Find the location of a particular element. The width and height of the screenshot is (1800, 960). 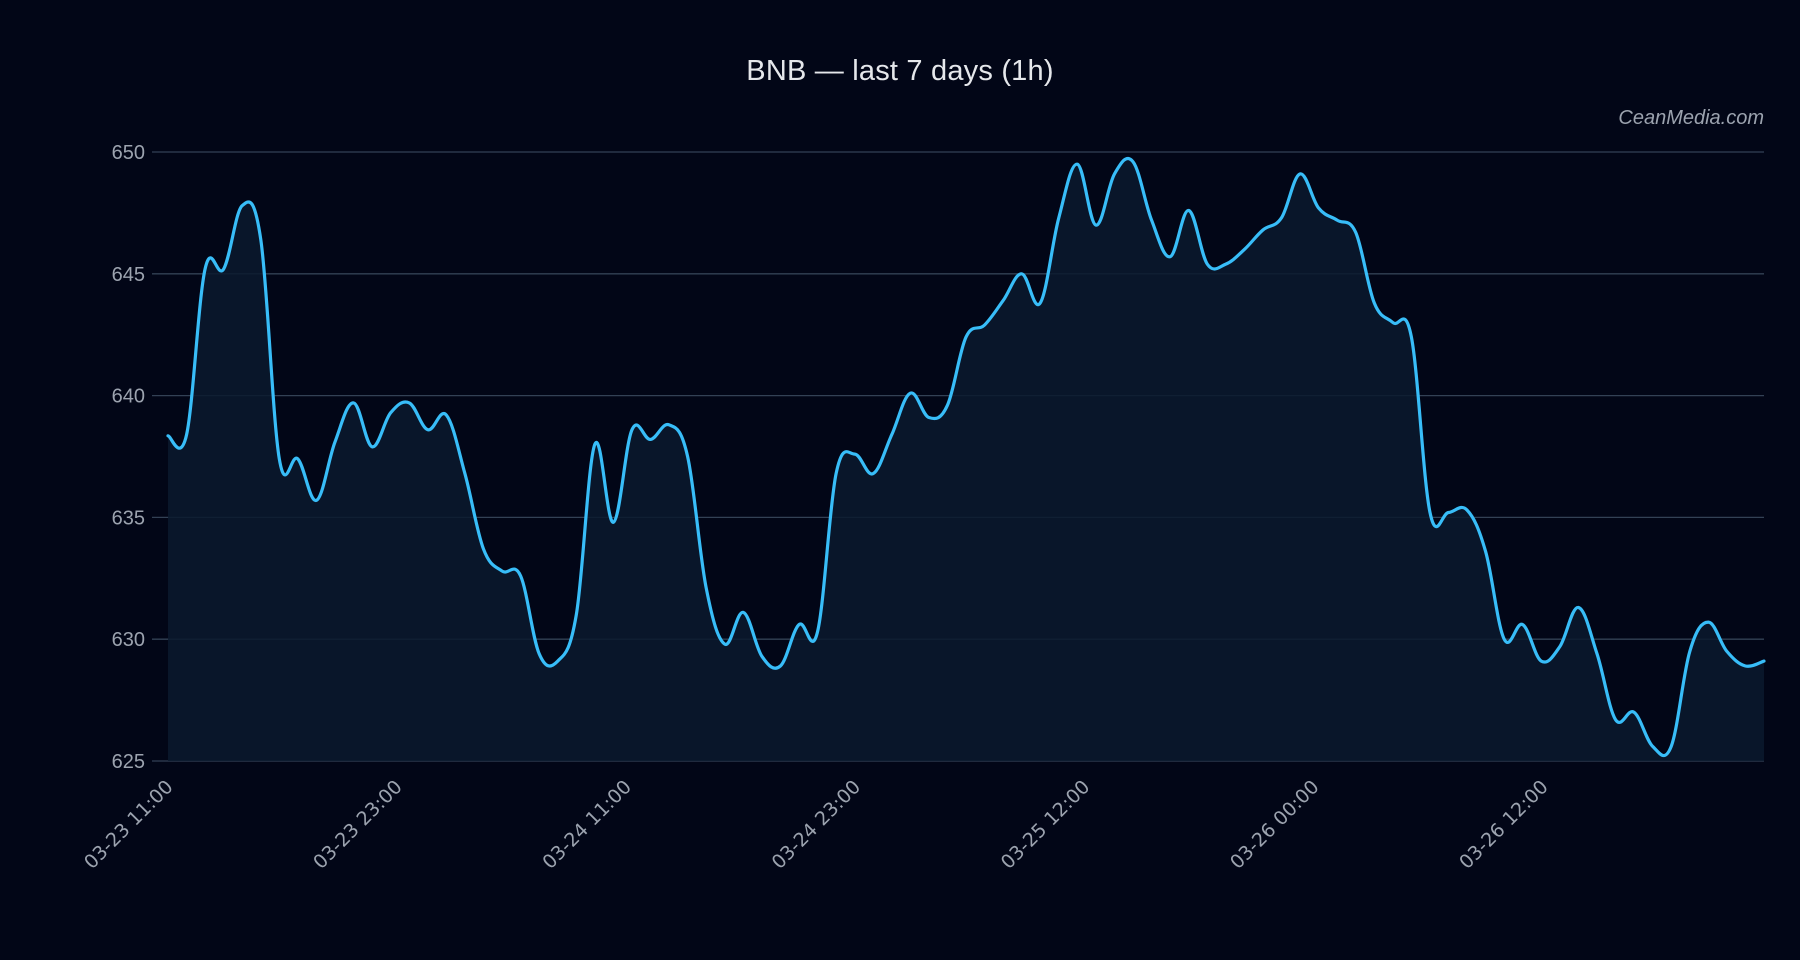

y-tick-label: 635 is located at coordinates (128, 518).